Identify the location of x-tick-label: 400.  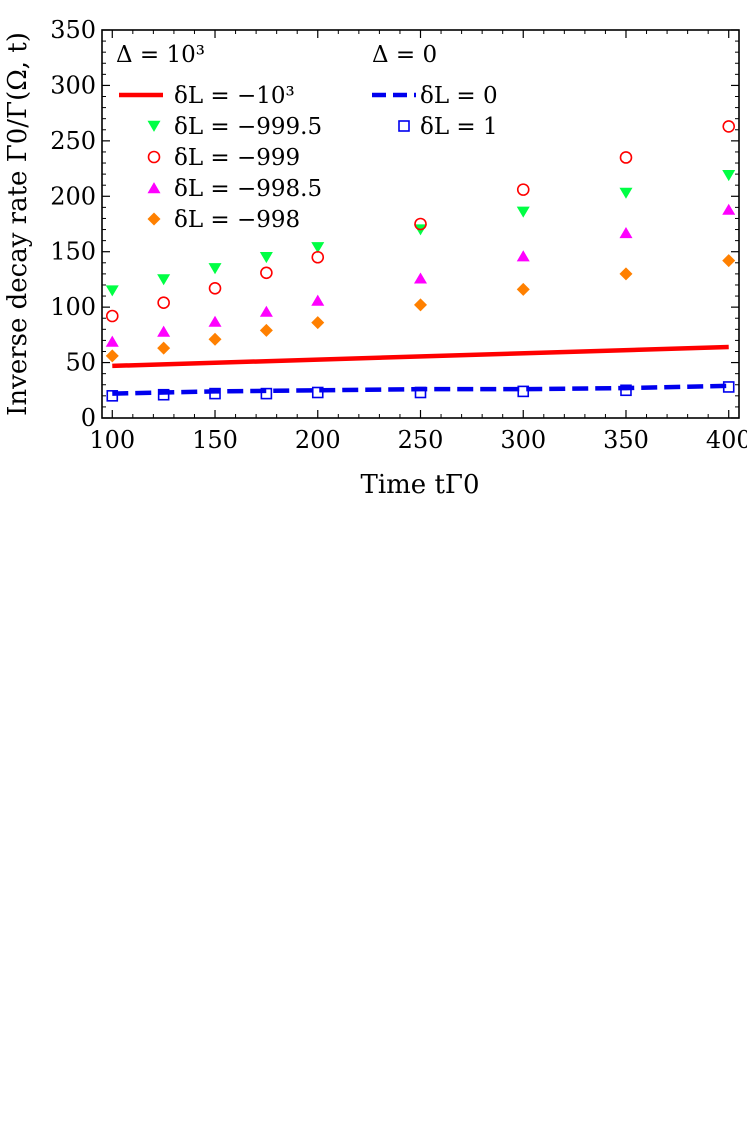
(726, 440).